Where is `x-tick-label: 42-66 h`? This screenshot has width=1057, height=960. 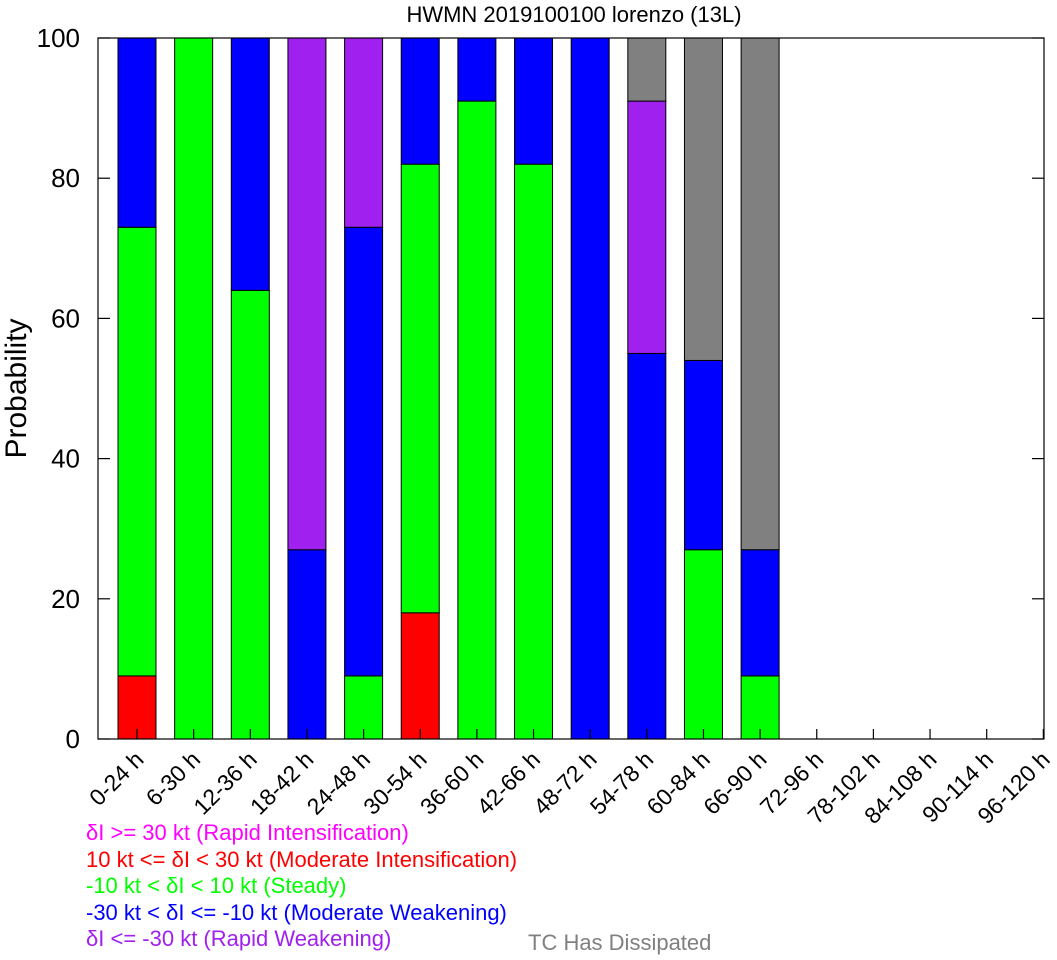 x-tick-label: 42-66 h is located at coordinates (509, 783).